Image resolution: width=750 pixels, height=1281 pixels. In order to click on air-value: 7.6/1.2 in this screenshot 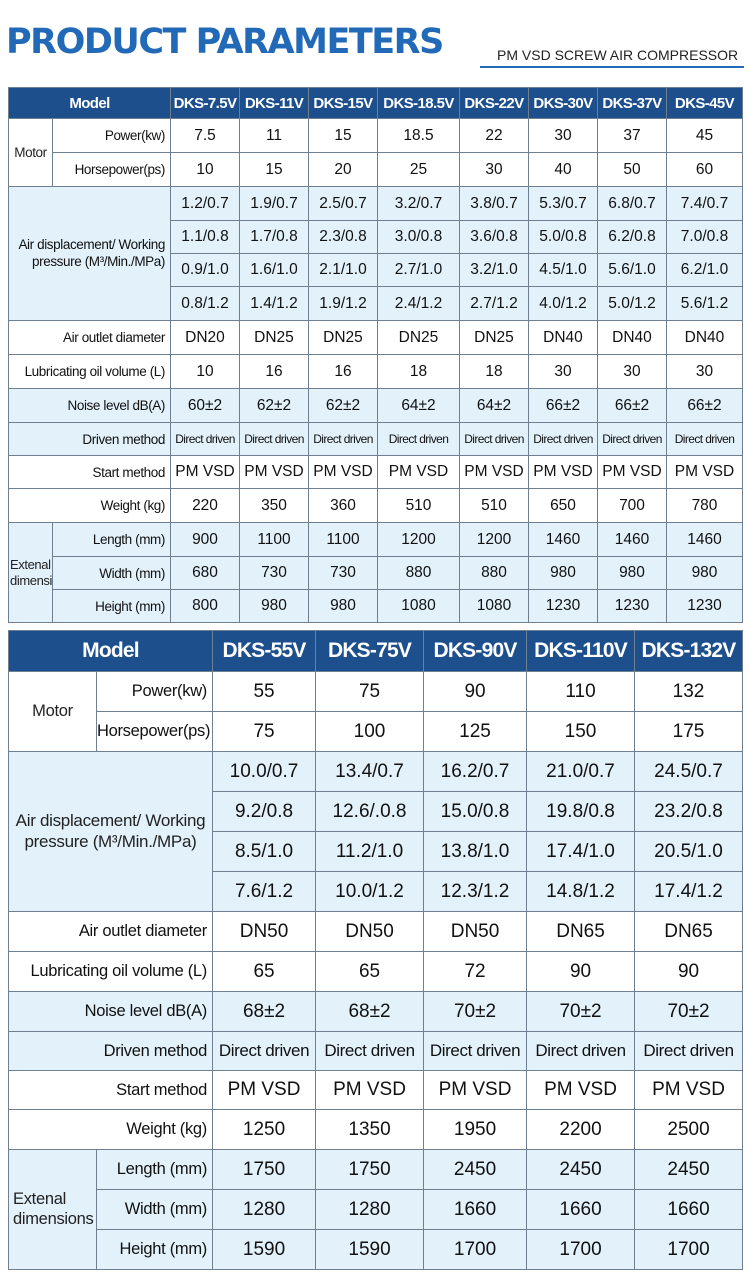, I will do `click(264, 891)`.